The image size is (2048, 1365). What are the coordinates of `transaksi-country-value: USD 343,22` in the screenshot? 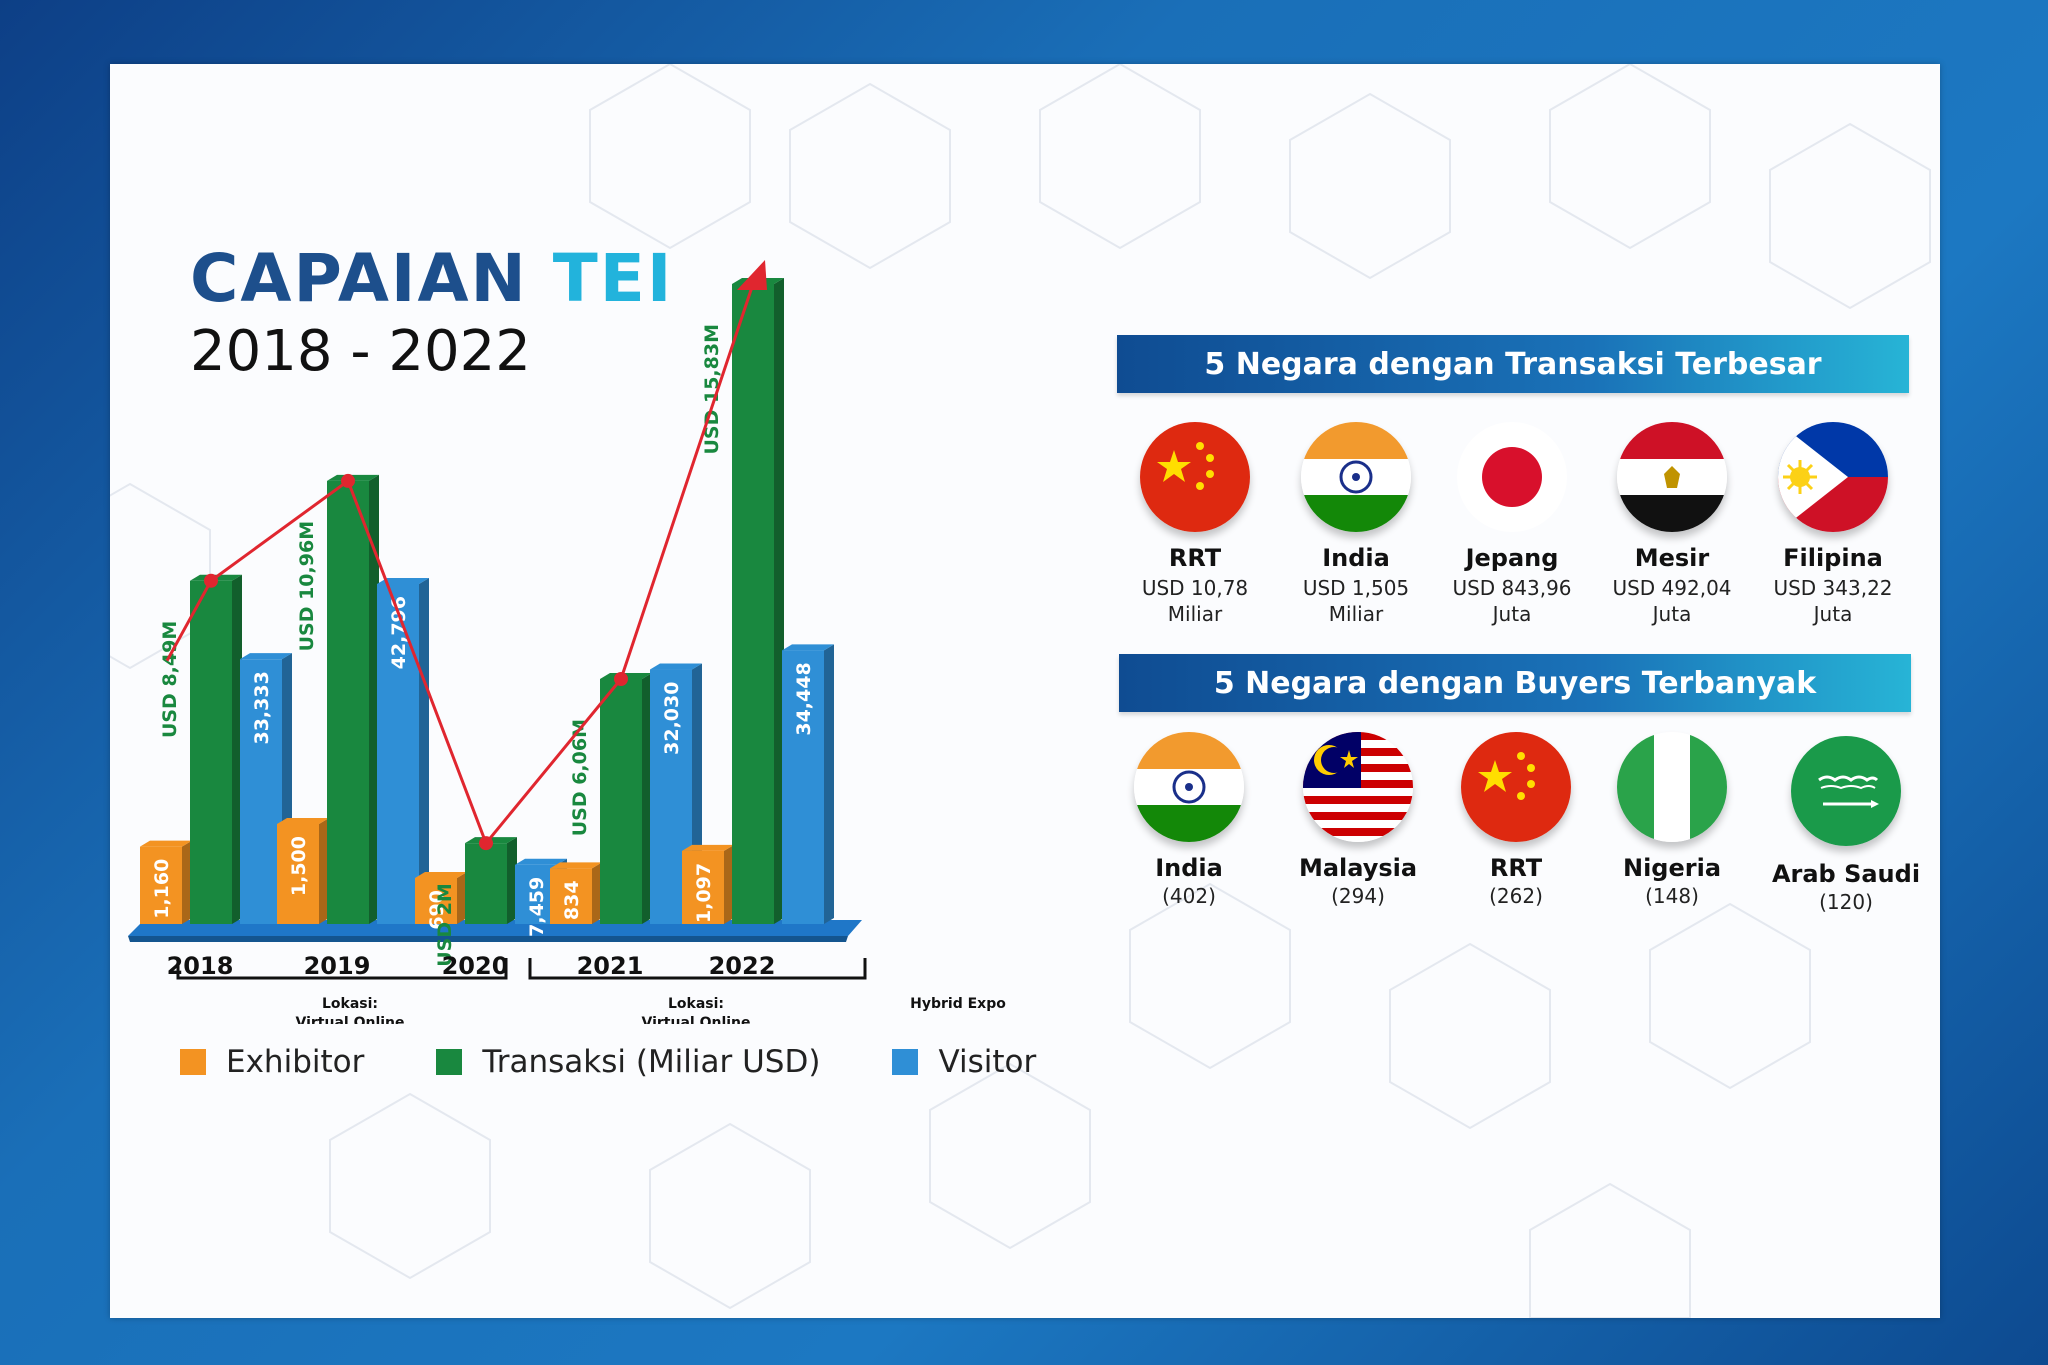 It's located at (1833, 588).